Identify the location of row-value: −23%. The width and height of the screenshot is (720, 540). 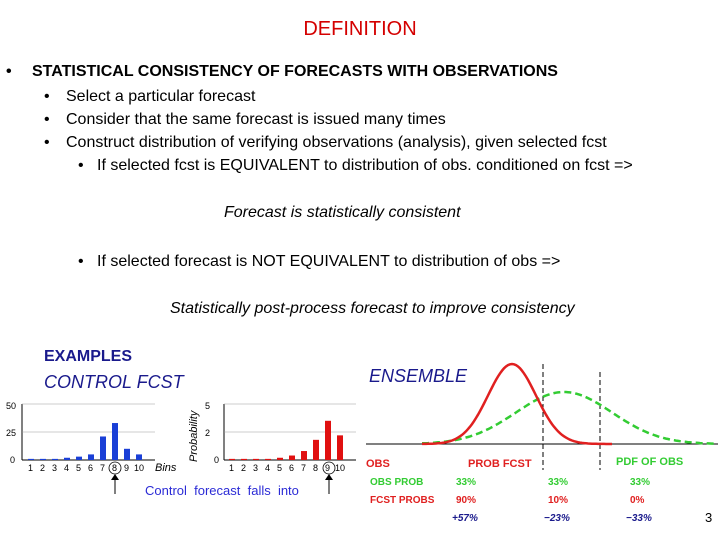
(557, 518).